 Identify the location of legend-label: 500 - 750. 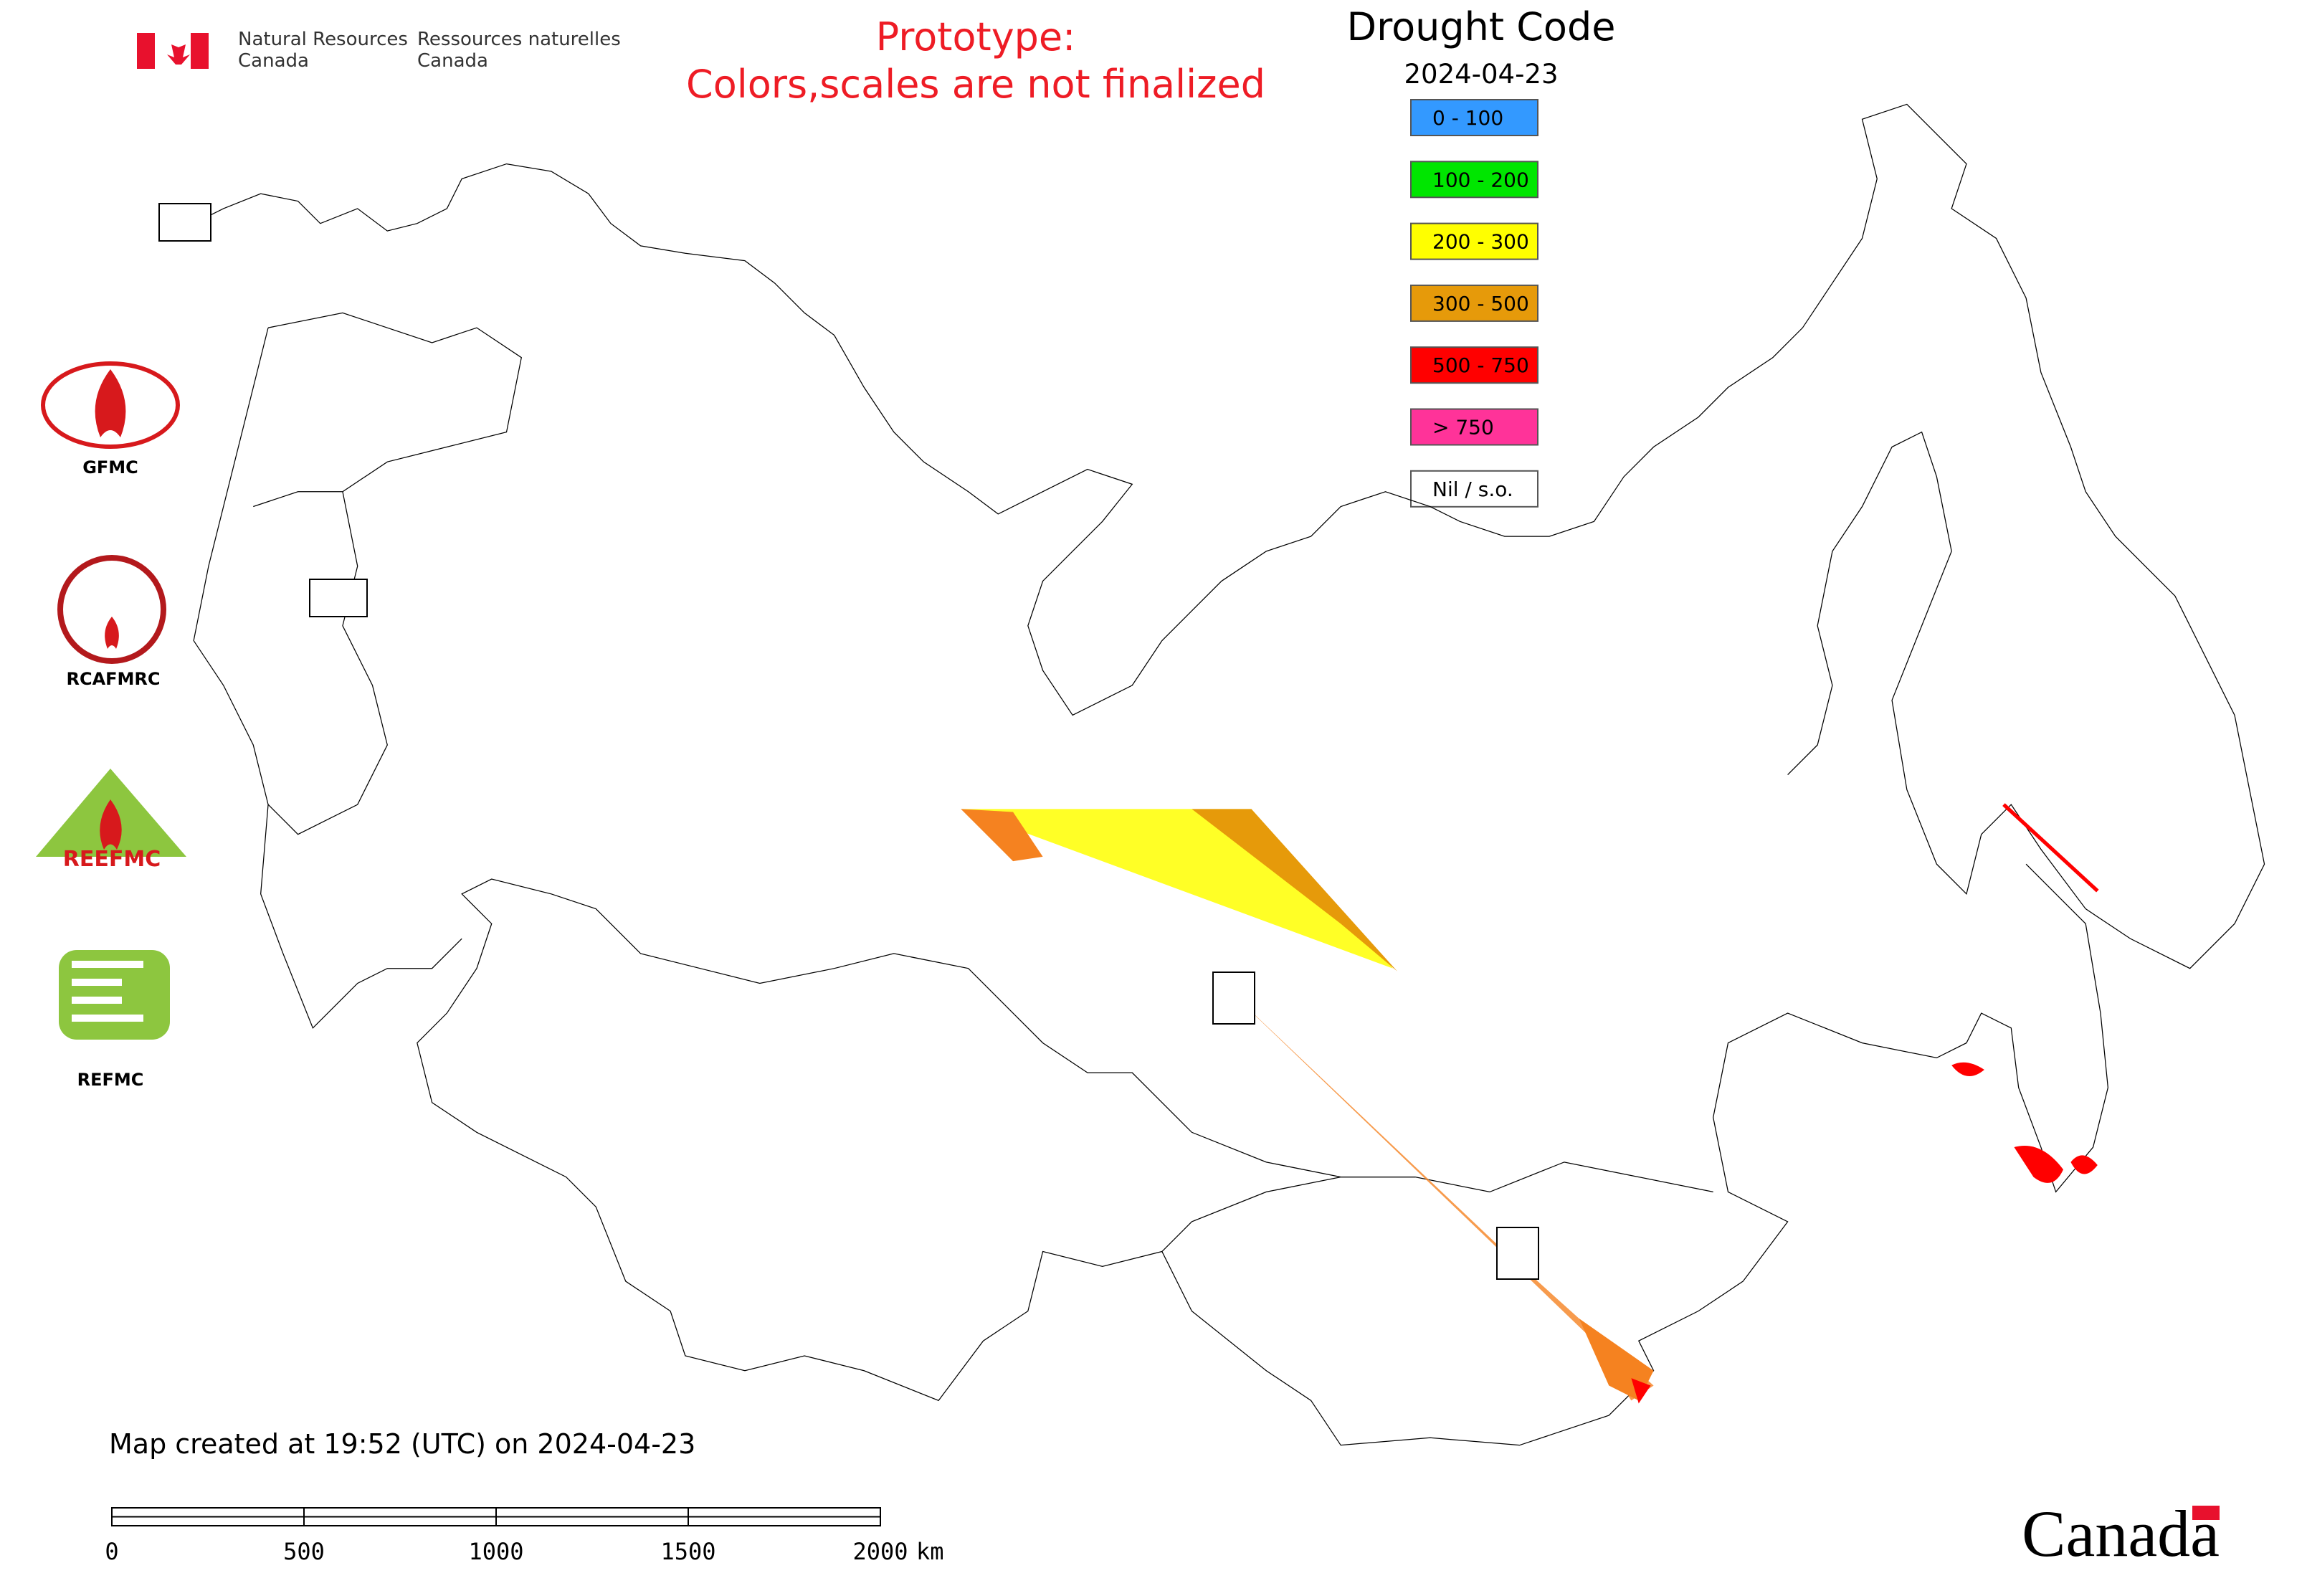
(1481, 365).